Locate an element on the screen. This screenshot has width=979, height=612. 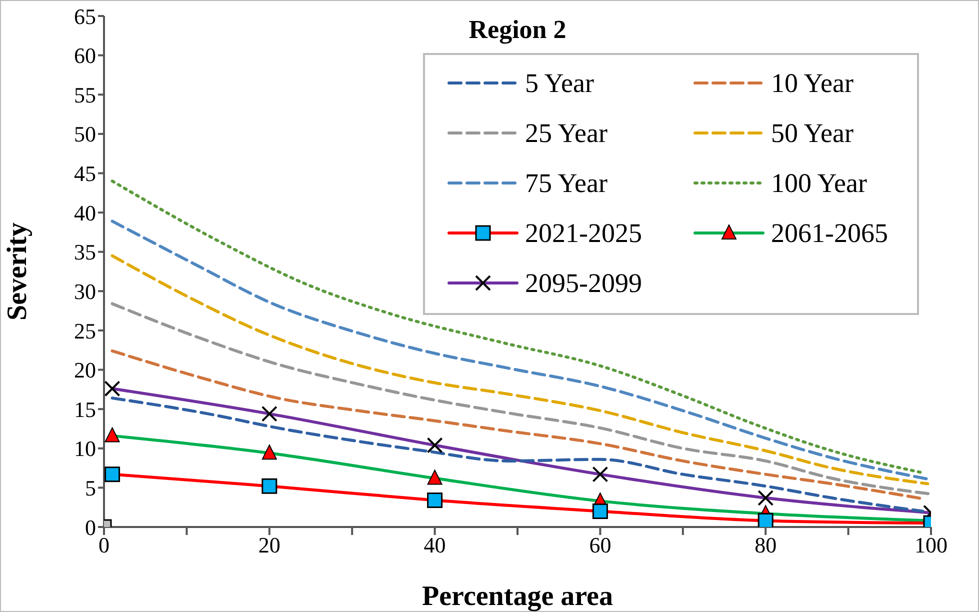
y-axis-title: Severity is located at coordinates (17, 271).